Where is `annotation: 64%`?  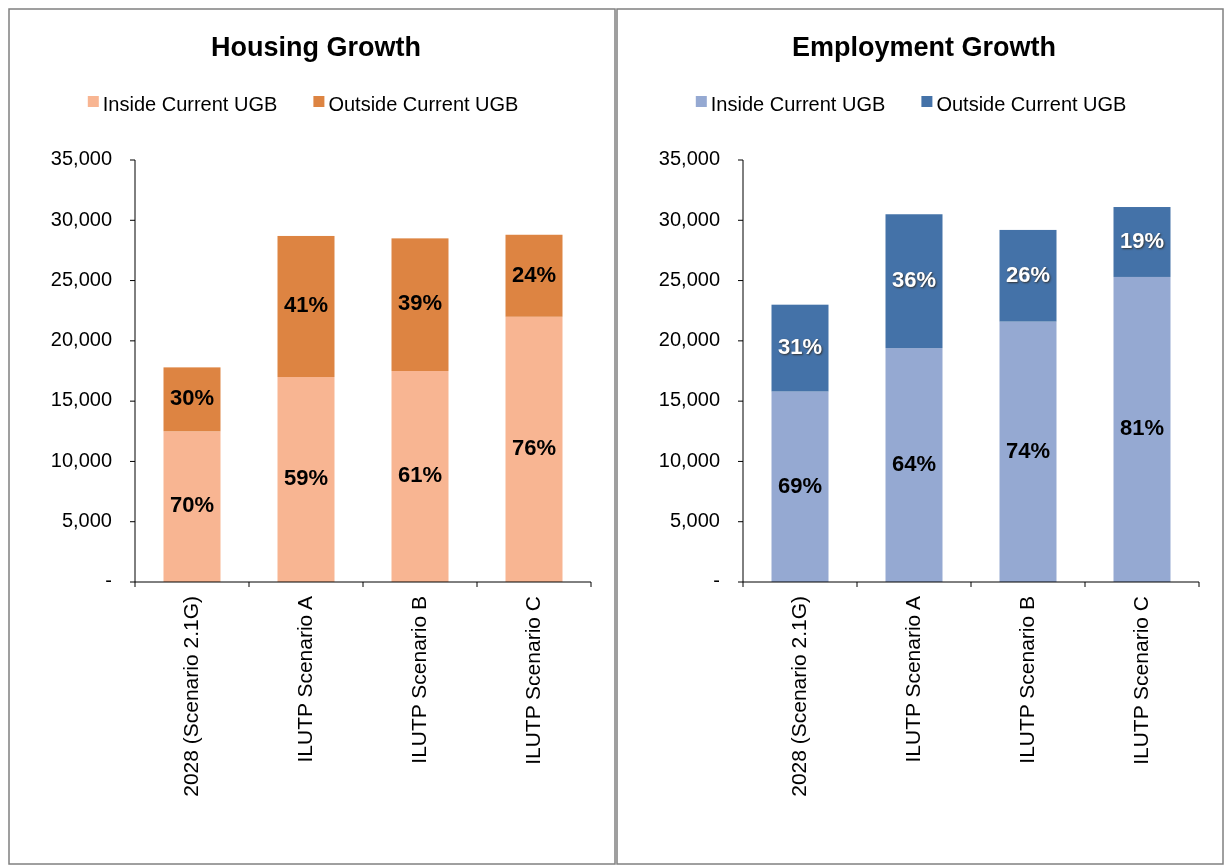
annotation: 64% is located at coordinates (914, 463).